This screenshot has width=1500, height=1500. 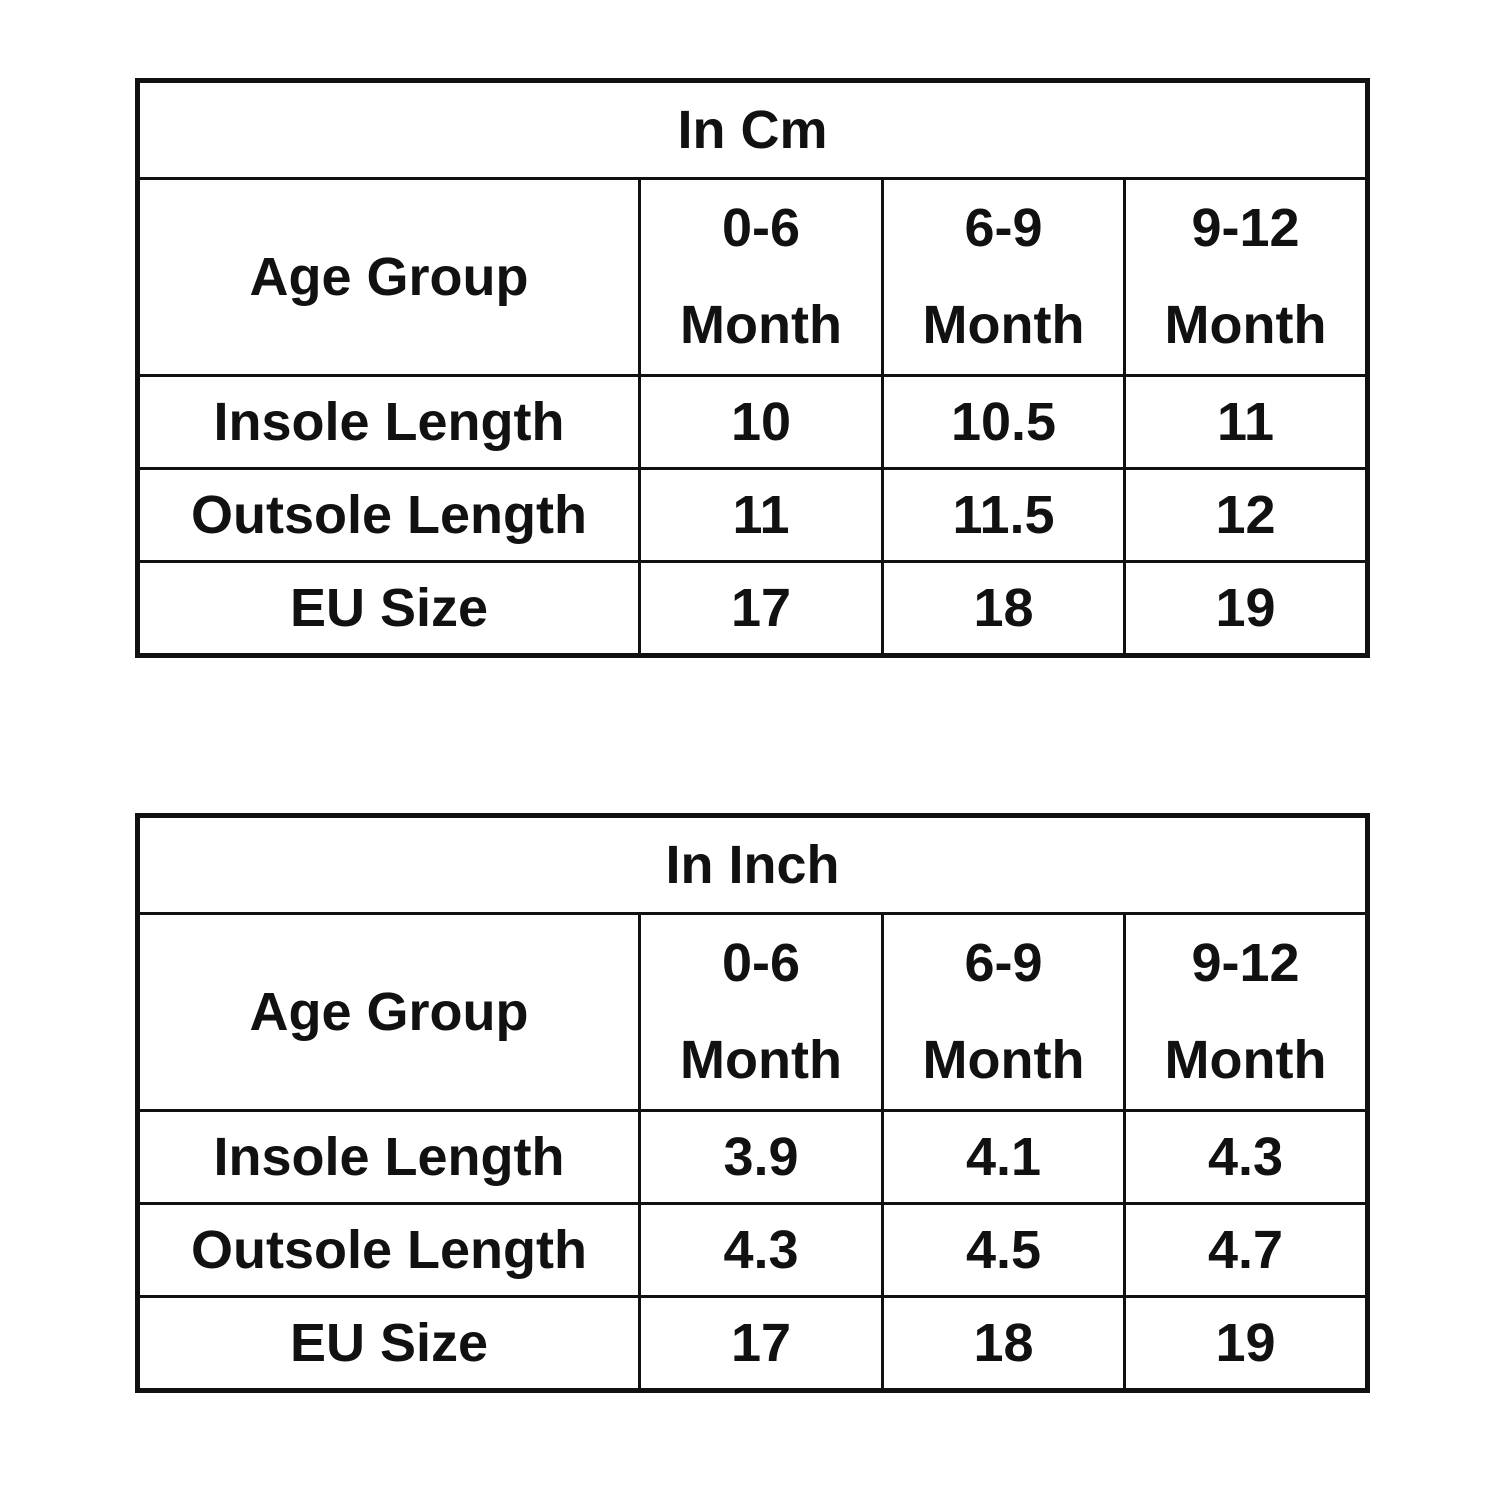 I want to click on cell: 12, so click(x=1246, y=515).